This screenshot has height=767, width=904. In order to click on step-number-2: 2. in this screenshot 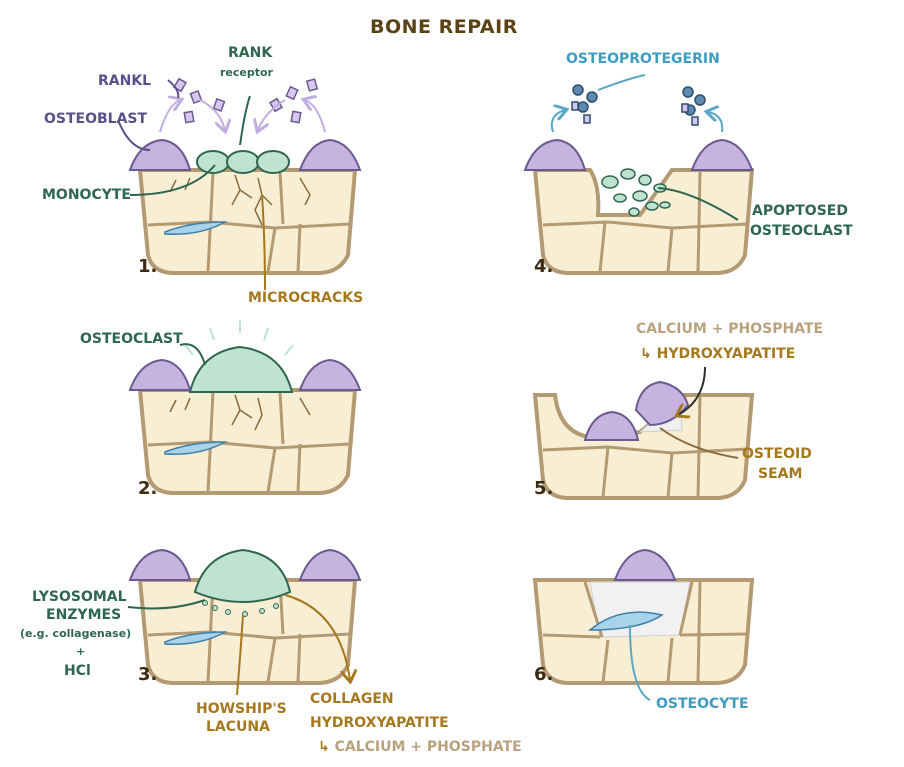, I will do `click(148, 488)`.